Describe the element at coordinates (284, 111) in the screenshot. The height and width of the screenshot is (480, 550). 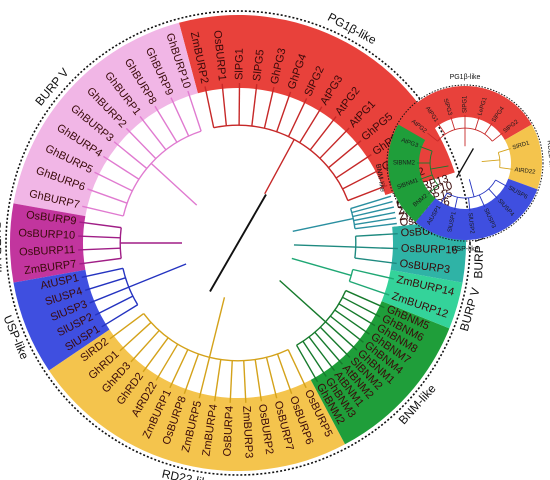
I see `big-branch-ghpg4` at that location.